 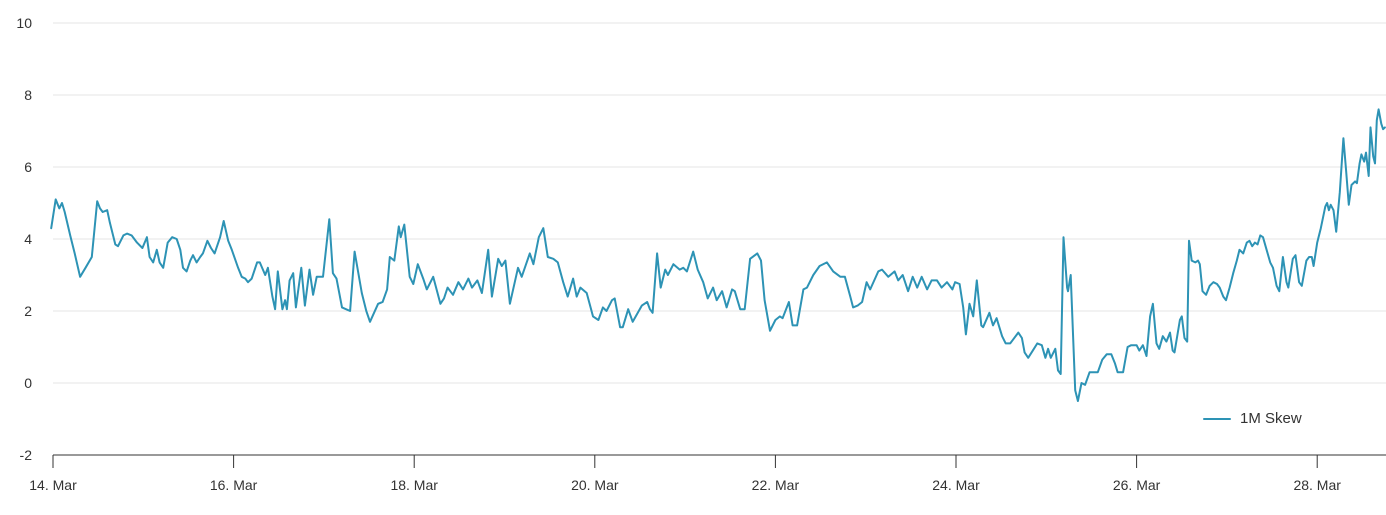 I want to click on x-axis-label: 14. Mar, so click(x=53, y=485).